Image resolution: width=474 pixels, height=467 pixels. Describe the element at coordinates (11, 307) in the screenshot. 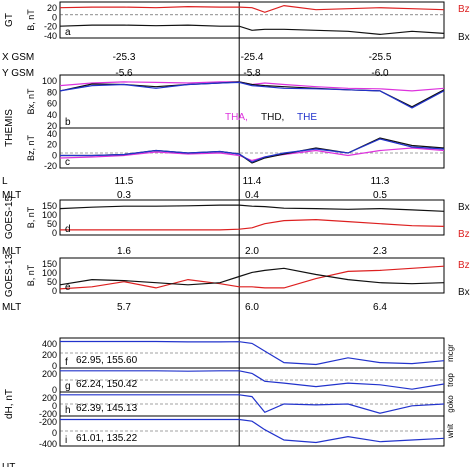

I see `axis-row-label-mlt3: MLT` at that location.